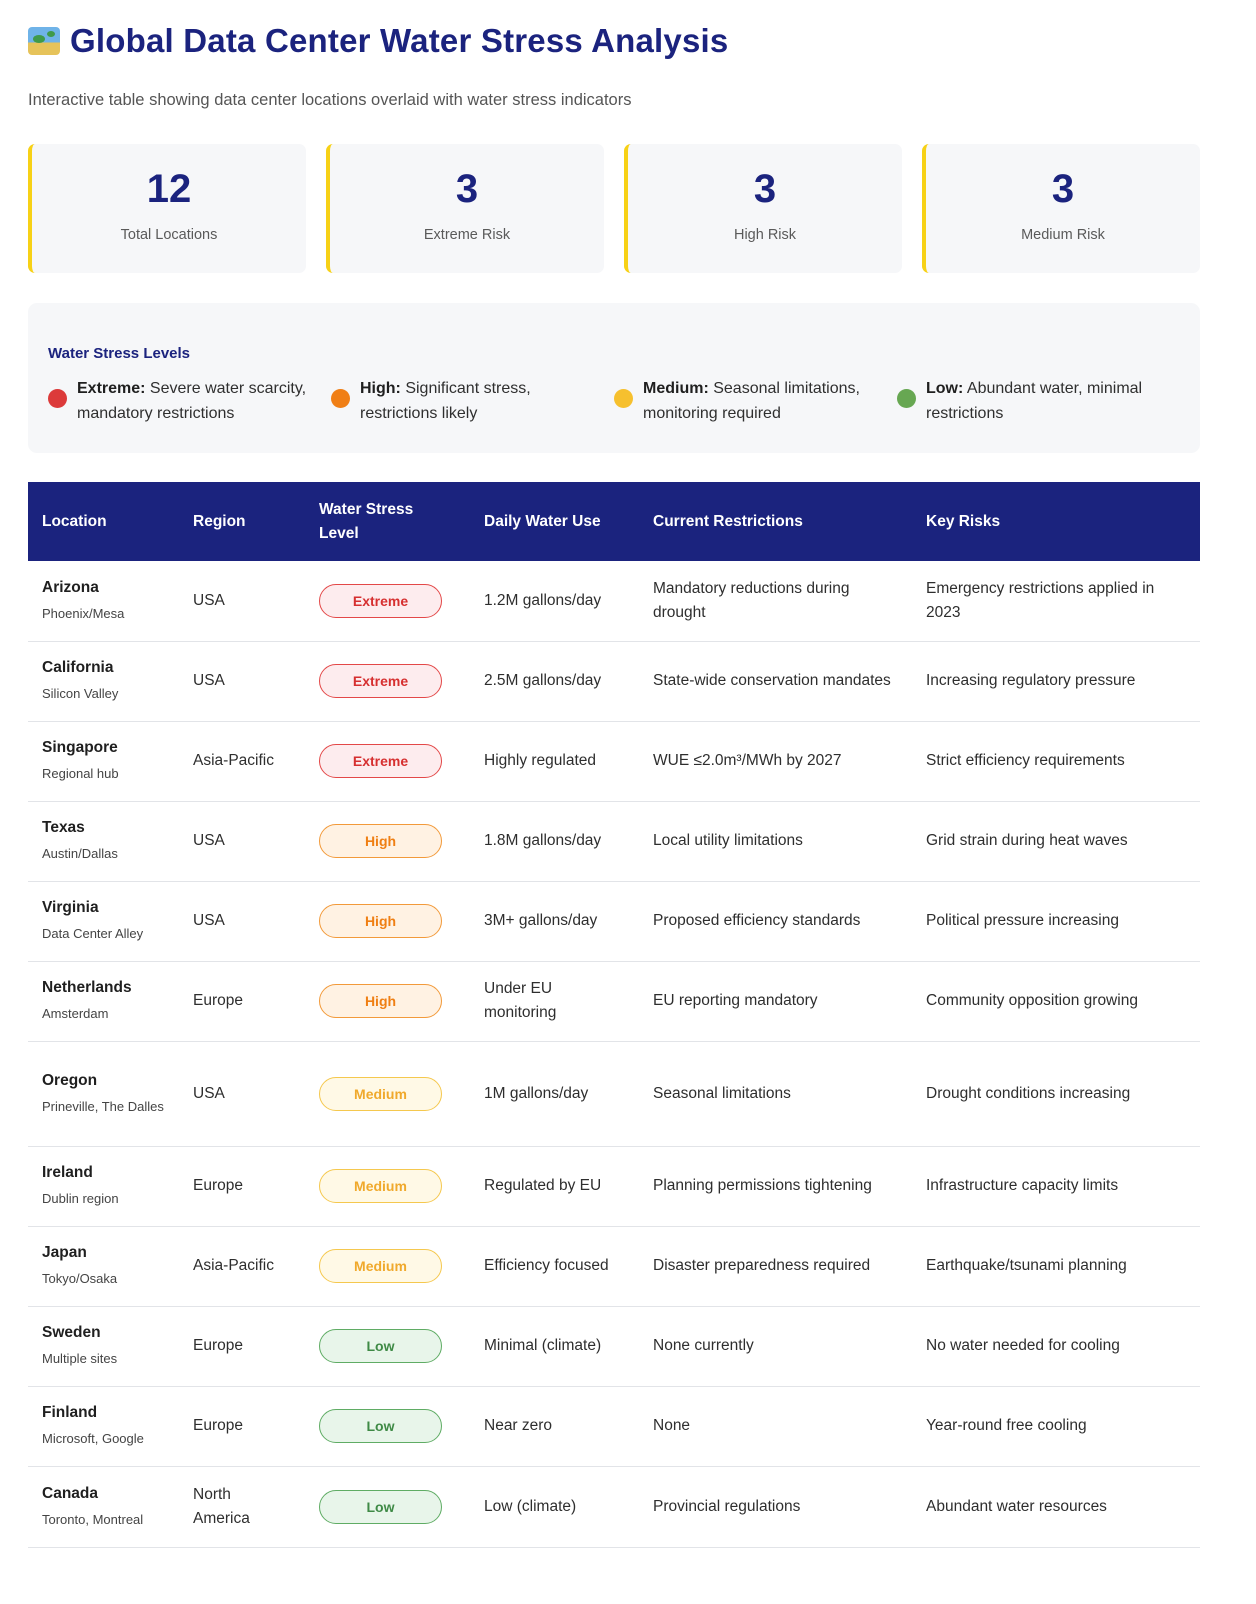 The image size is (1256, 1604). What do you see at coordinates (906, 398) in the screenshot?
I see `green-dot-icon` at bounding box center [906, 398].